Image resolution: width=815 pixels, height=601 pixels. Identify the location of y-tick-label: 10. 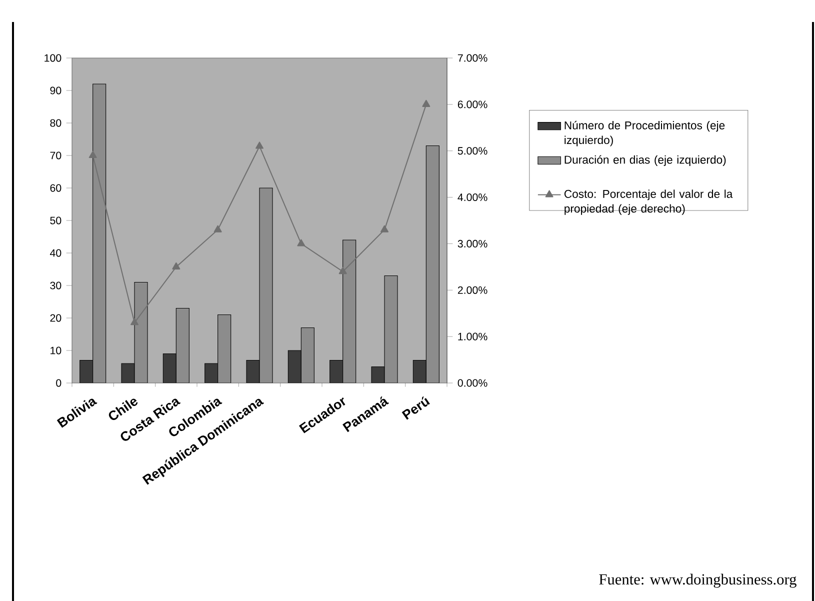
(56, 350).